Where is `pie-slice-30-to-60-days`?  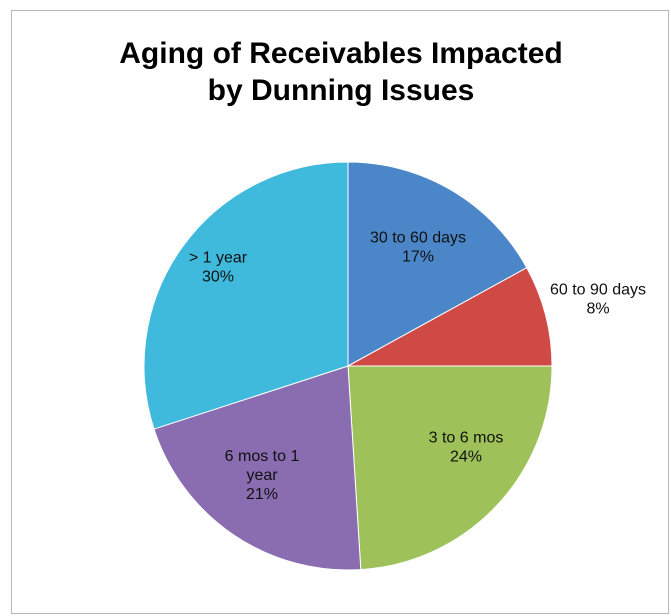 pie-slice-30-to-60-days is located at coordinates (437, 264).